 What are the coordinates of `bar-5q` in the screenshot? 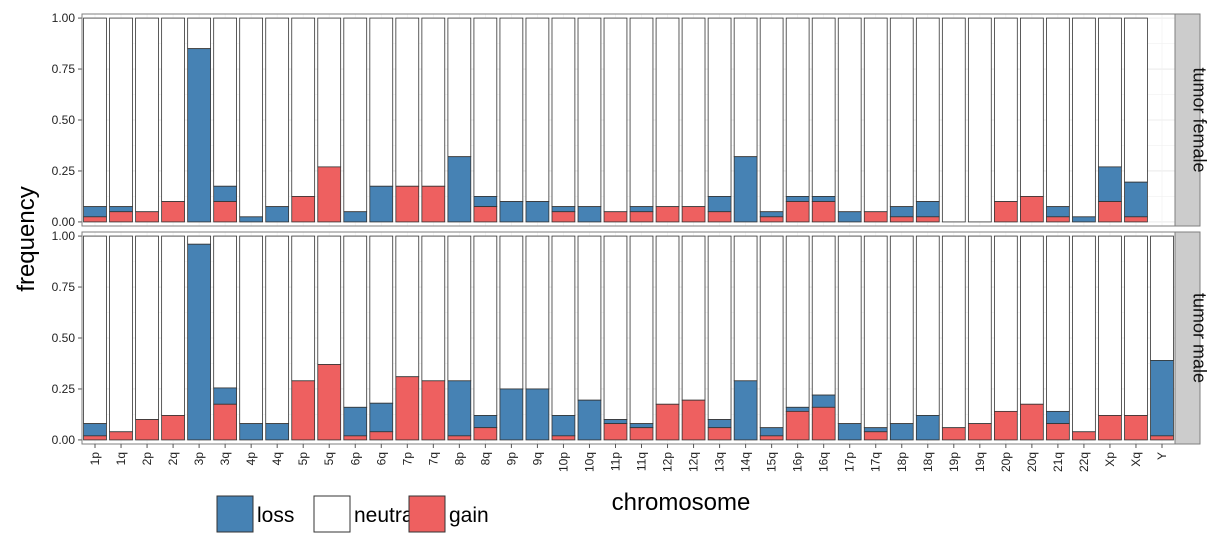 It's located at (329, 338).